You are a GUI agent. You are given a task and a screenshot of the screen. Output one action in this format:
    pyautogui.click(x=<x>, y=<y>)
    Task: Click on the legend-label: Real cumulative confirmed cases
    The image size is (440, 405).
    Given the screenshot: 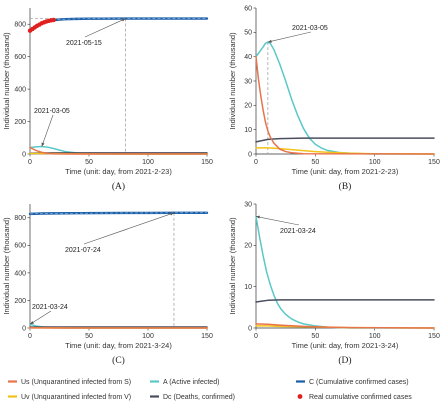 What is the action you would take?
    pyautogui.click(x=360, y=397)
    